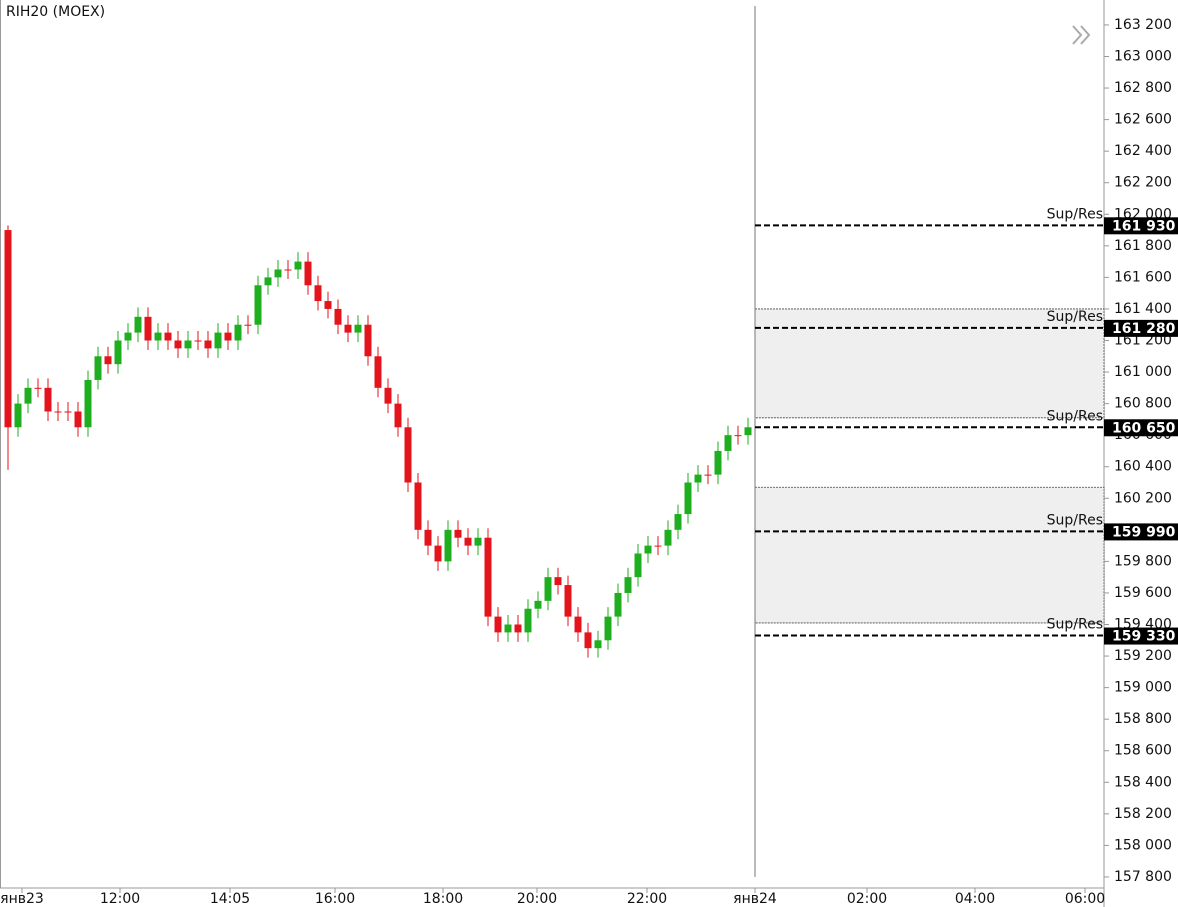 The image size is (1178, 907). What do you see at coordinates (335, 899) in the screenshot?
I see `x-tick-label: 16:00` at bounding box center [335, 899].